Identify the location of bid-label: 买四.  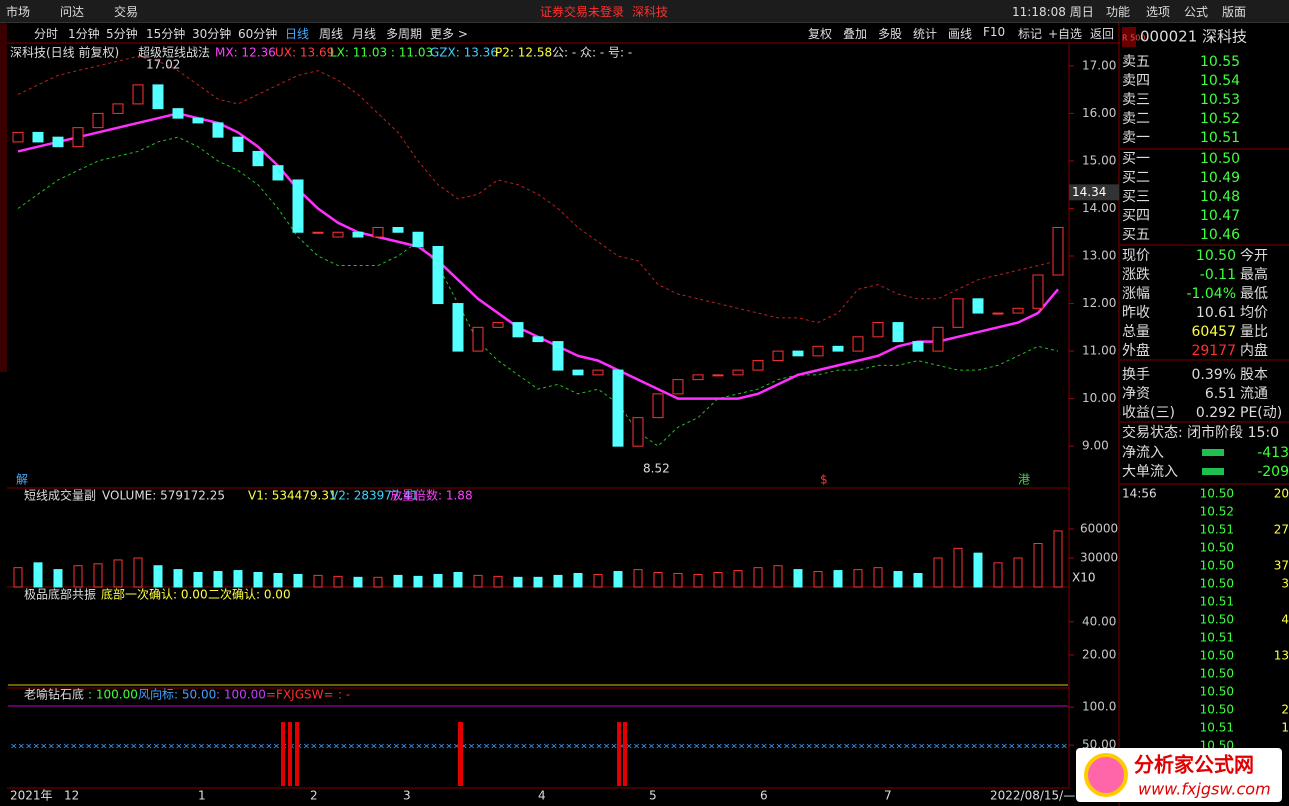
(1136, 216).